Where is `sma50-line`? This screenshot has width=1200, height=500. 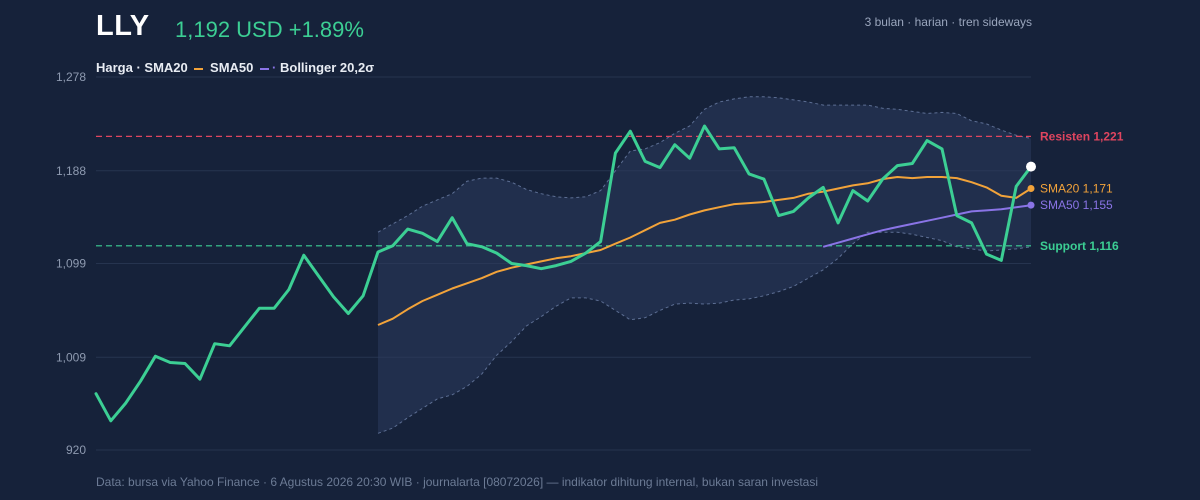 sma50-line is located at coordinates (927, 226).